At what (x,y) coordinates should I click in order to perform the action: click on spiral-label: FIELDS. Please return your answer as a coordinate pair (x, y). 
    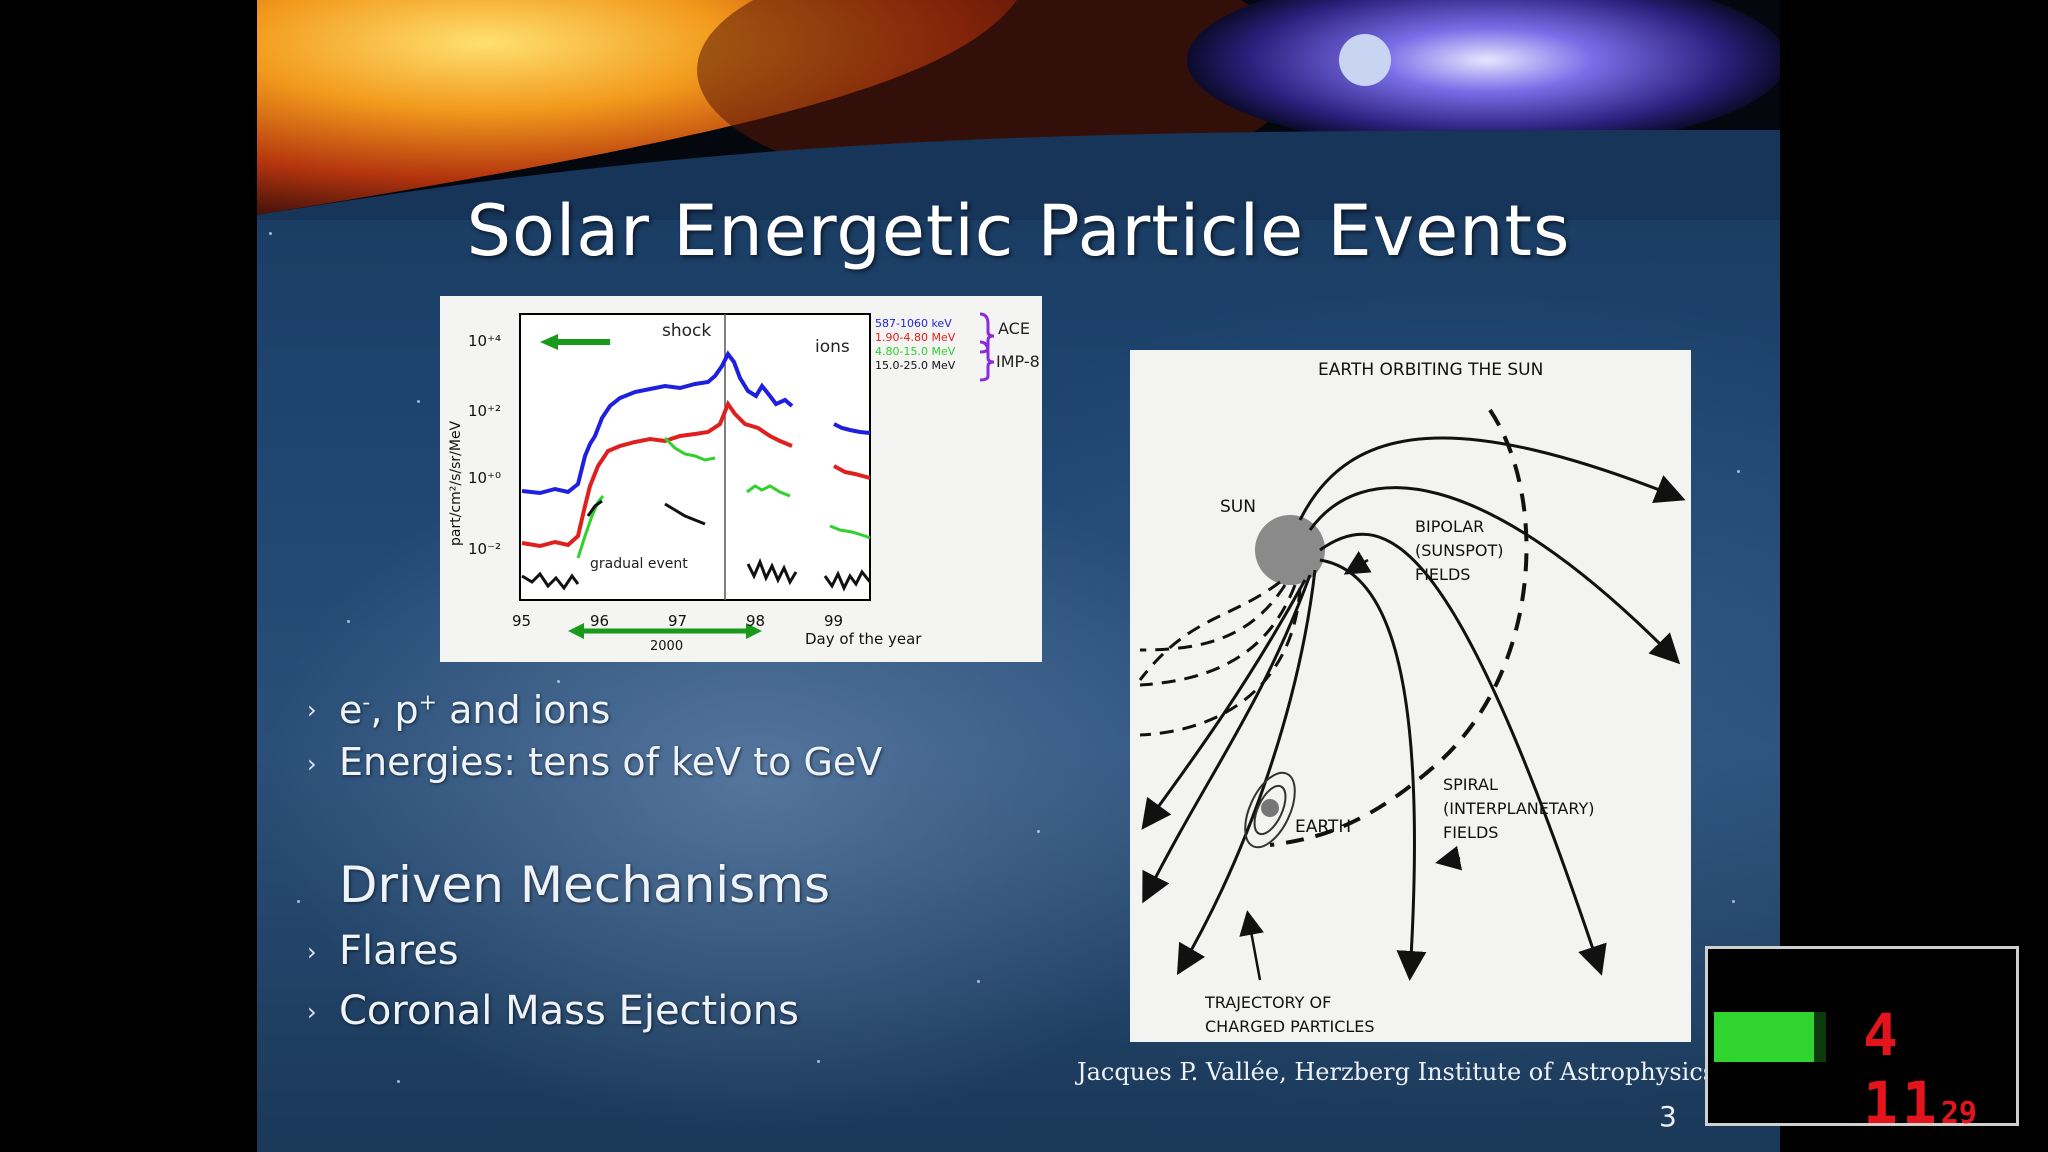
    Looking at the image, I should click on (1470, 832).